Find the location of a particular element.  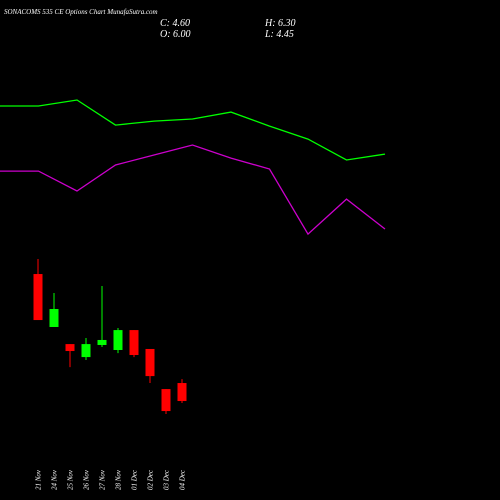

ohlc-label: C: 4.60 is located at coordinates (175, 23).